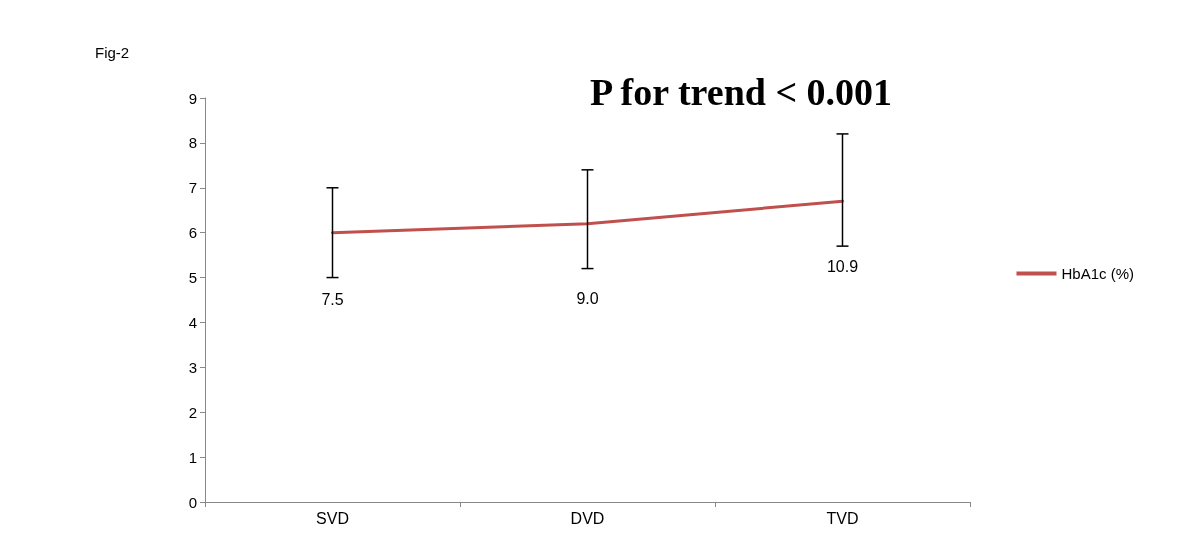  I want to click on legend-label: HbA1c (%), so click(1098, 273).